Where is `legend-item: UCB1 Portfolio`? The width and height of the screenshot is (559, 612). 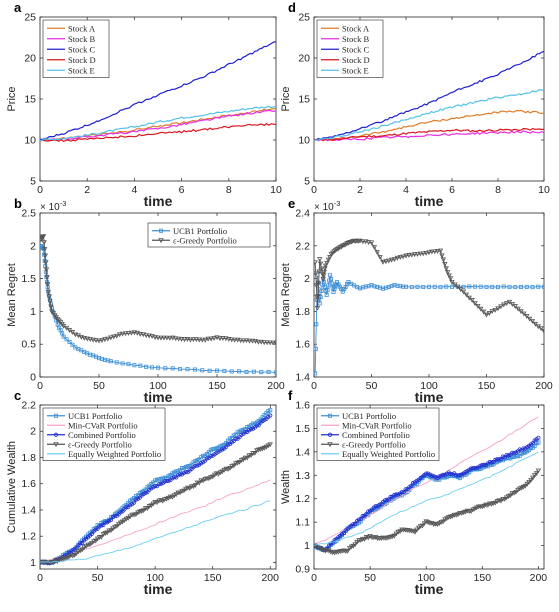
legend-item: UCB1 Portfolio is located at coordinates (358, 416).